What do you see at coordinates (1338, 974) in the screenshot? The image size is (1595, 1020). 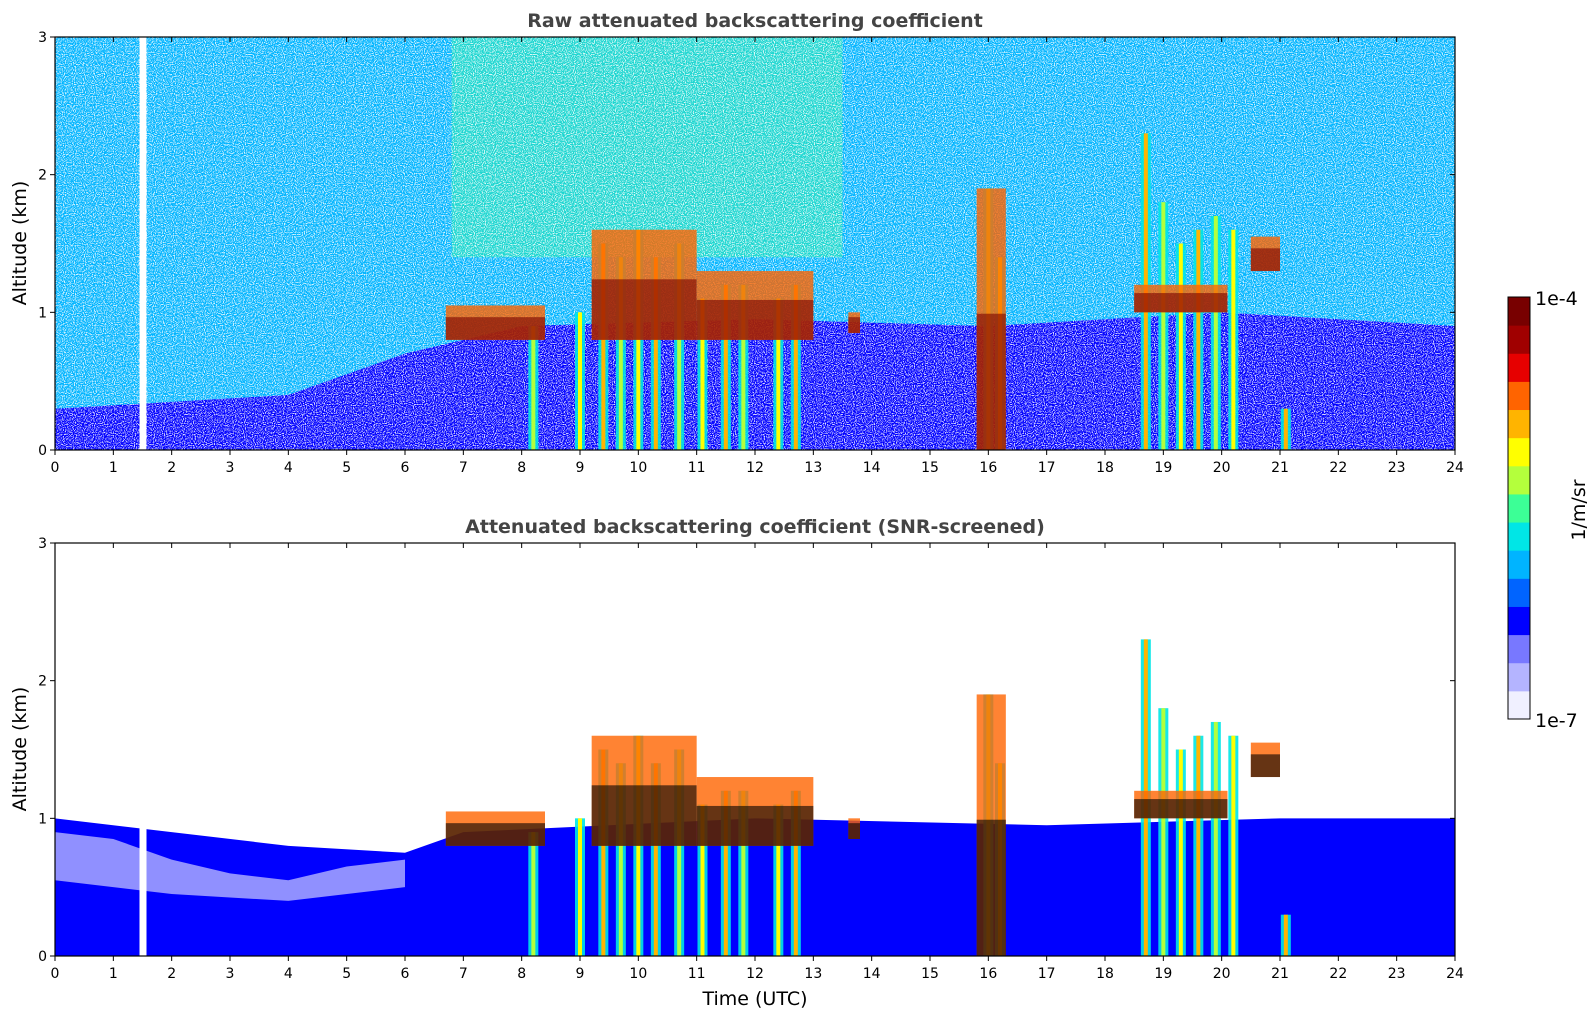 I see `x-tick-label: 22` at bounding box center [1338, 974].